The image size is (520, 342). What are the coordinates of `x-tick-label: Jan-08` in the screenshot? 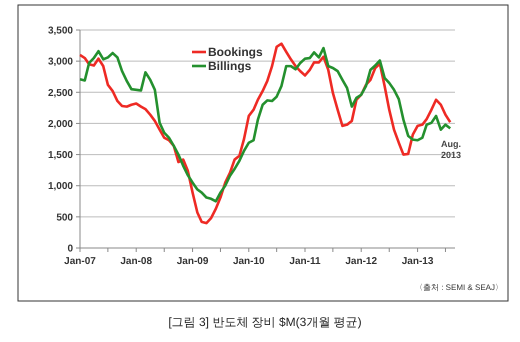 It's located at (136, 261).